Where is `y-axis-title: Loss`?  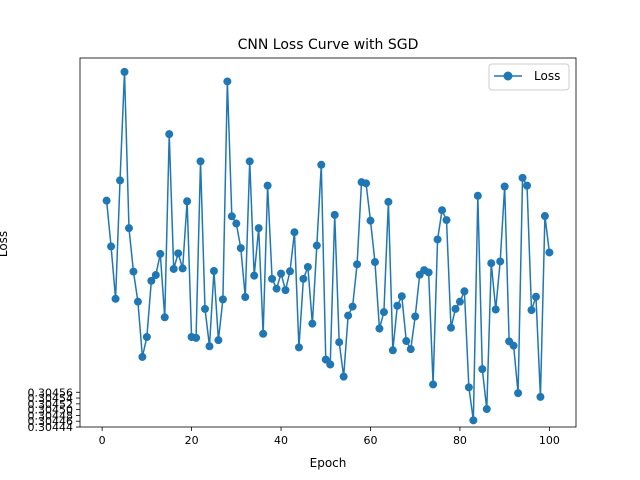 y-axis-title: Loss is located at coordinates (5, 244).